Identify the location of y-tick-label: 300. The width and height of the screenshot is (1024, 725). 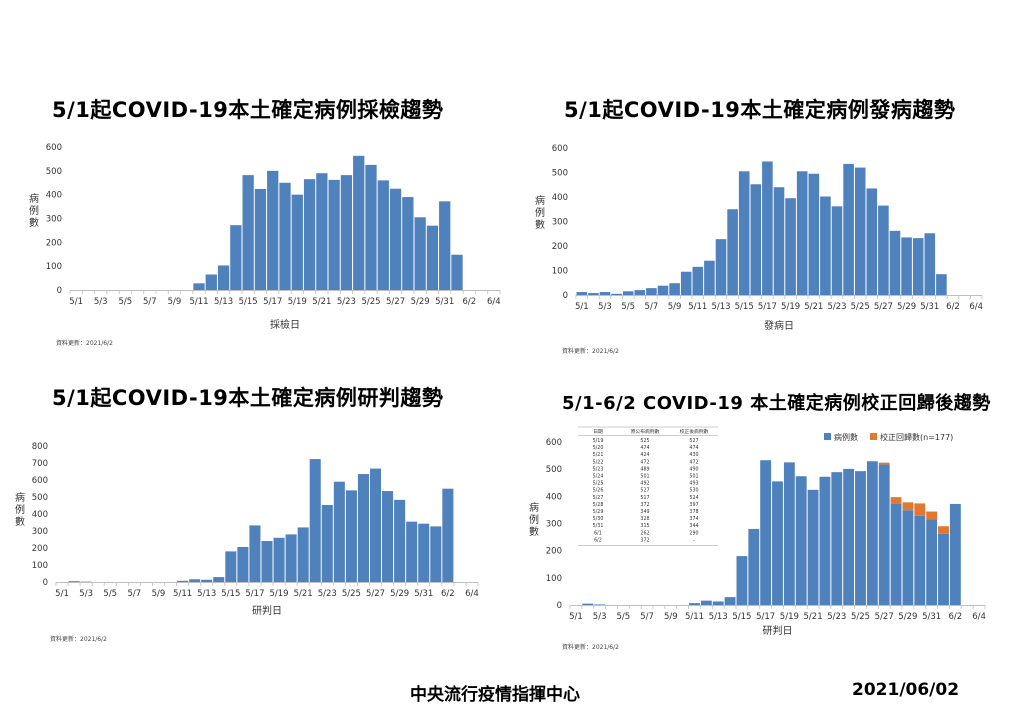
(560, 223).